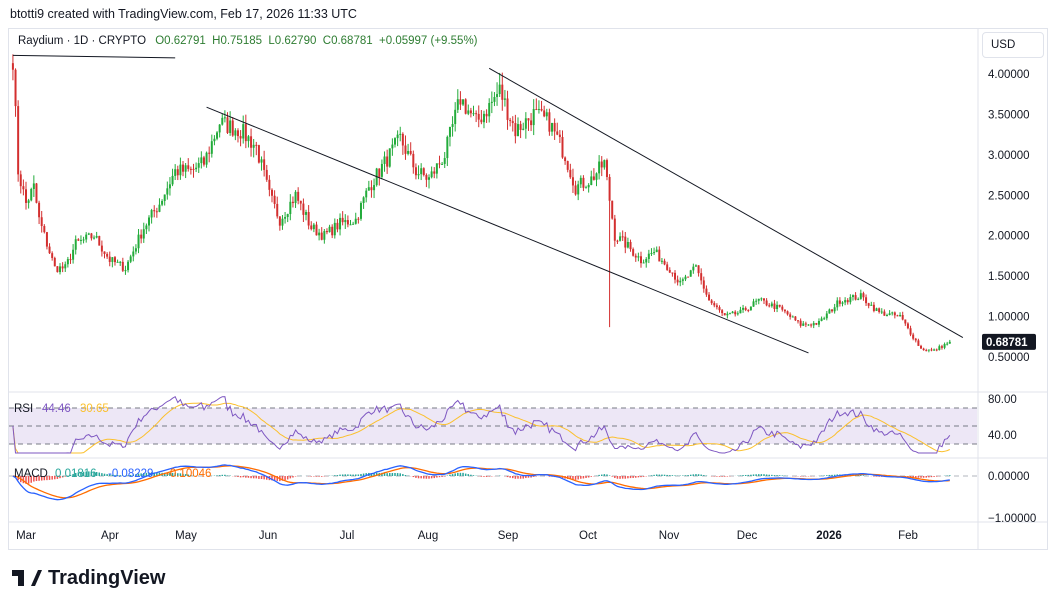  I want to click on price-tick: 4.00000, so click(1009, 75).